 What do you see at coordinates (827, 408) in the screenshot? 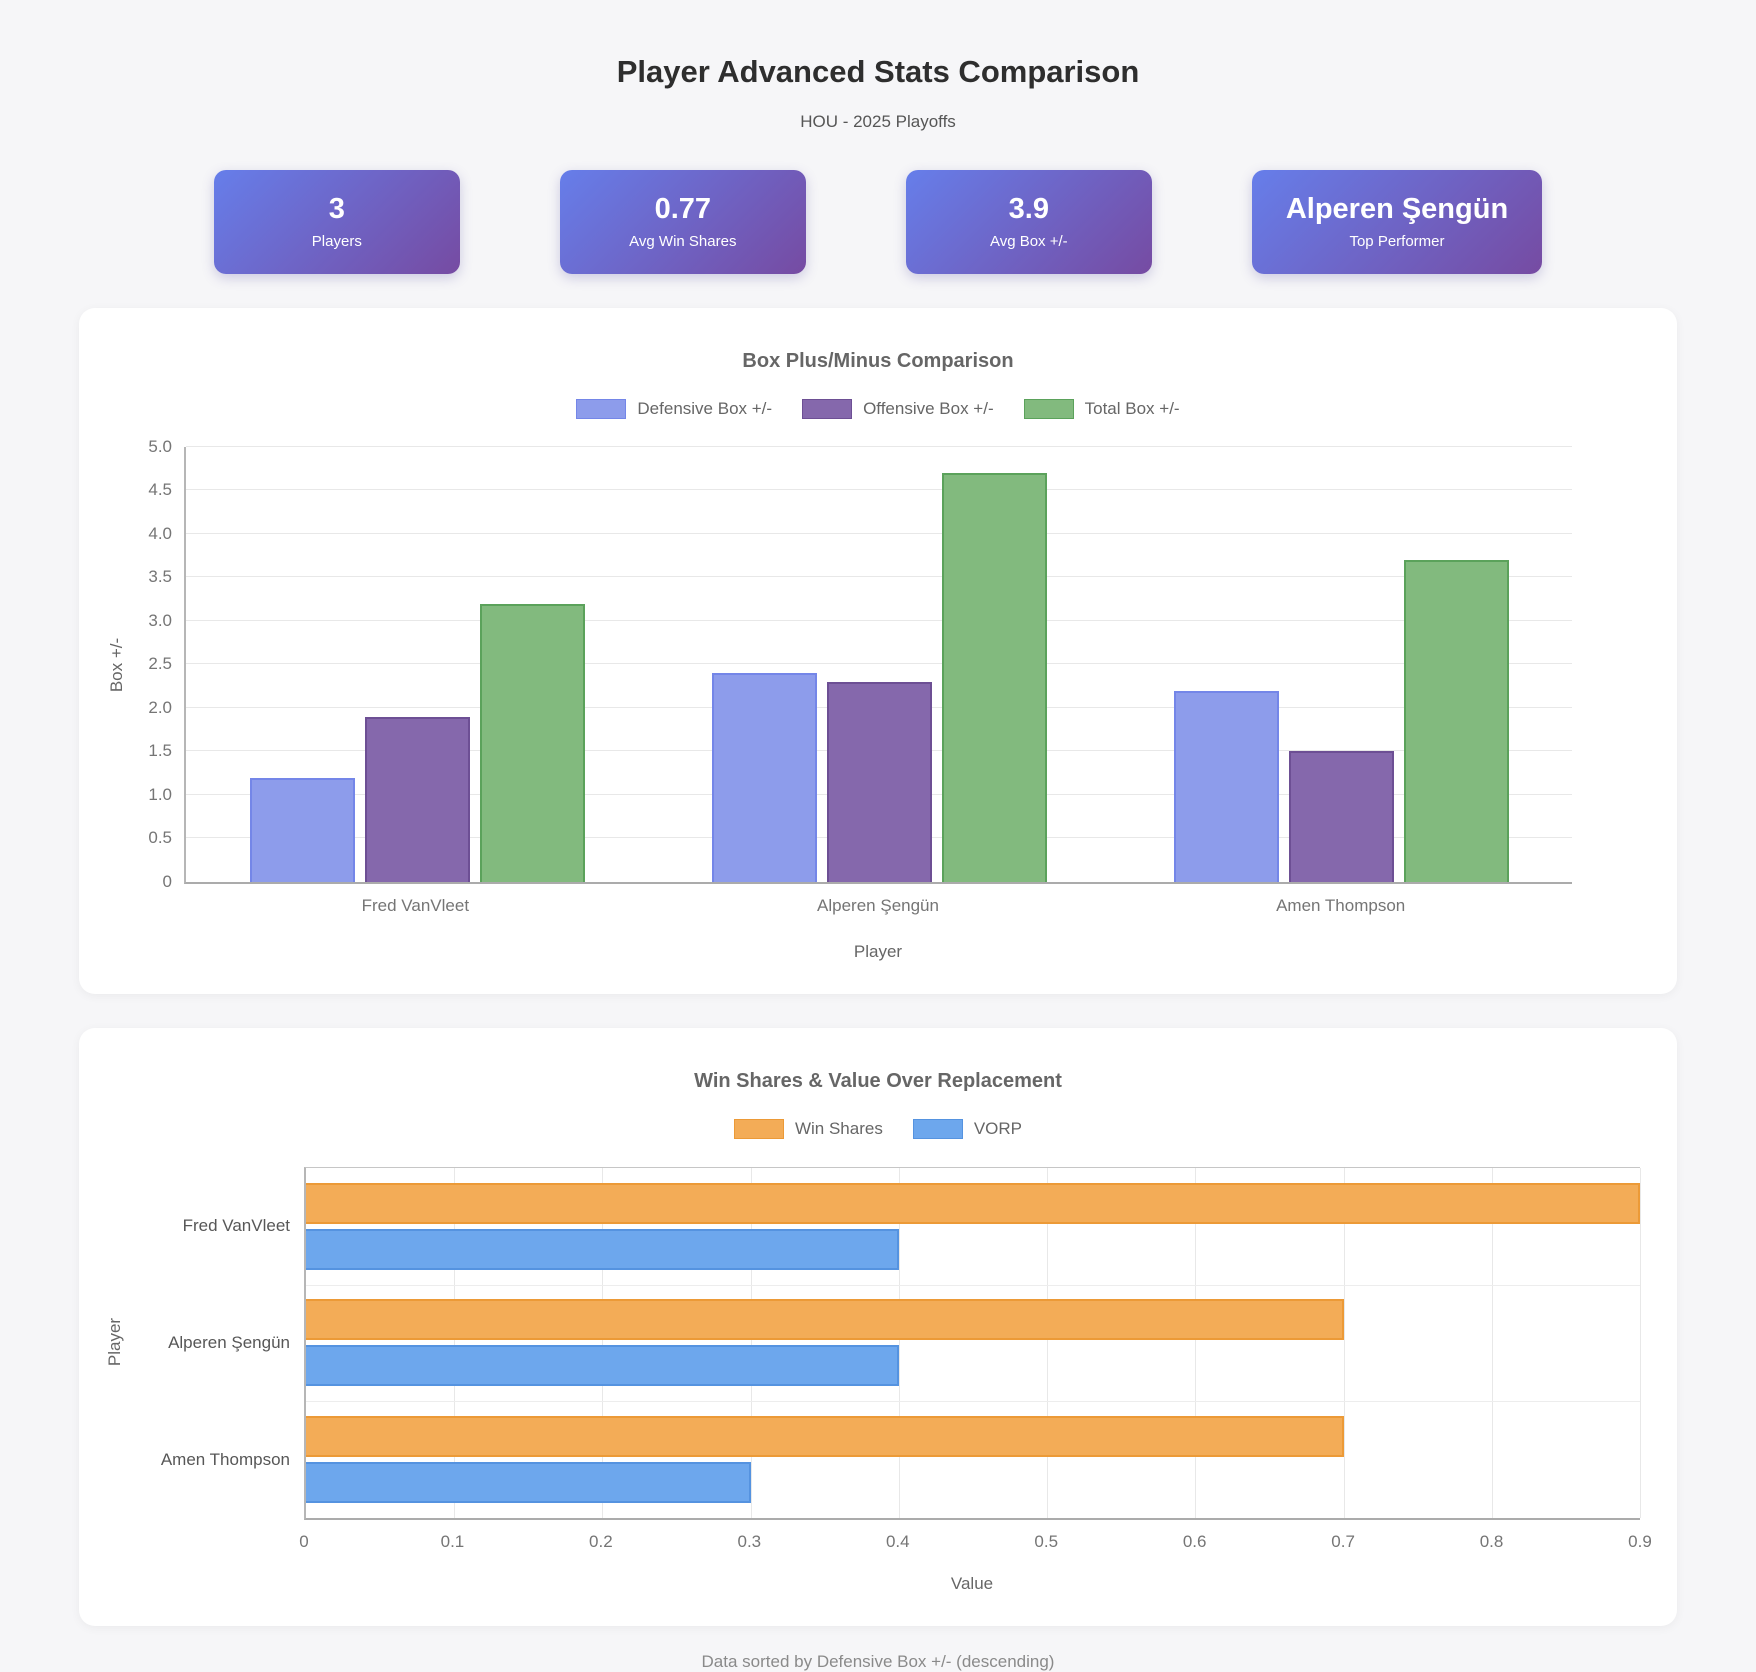
I see `legend-swatch-offensive-box-+` at bounding box center [827, 408].